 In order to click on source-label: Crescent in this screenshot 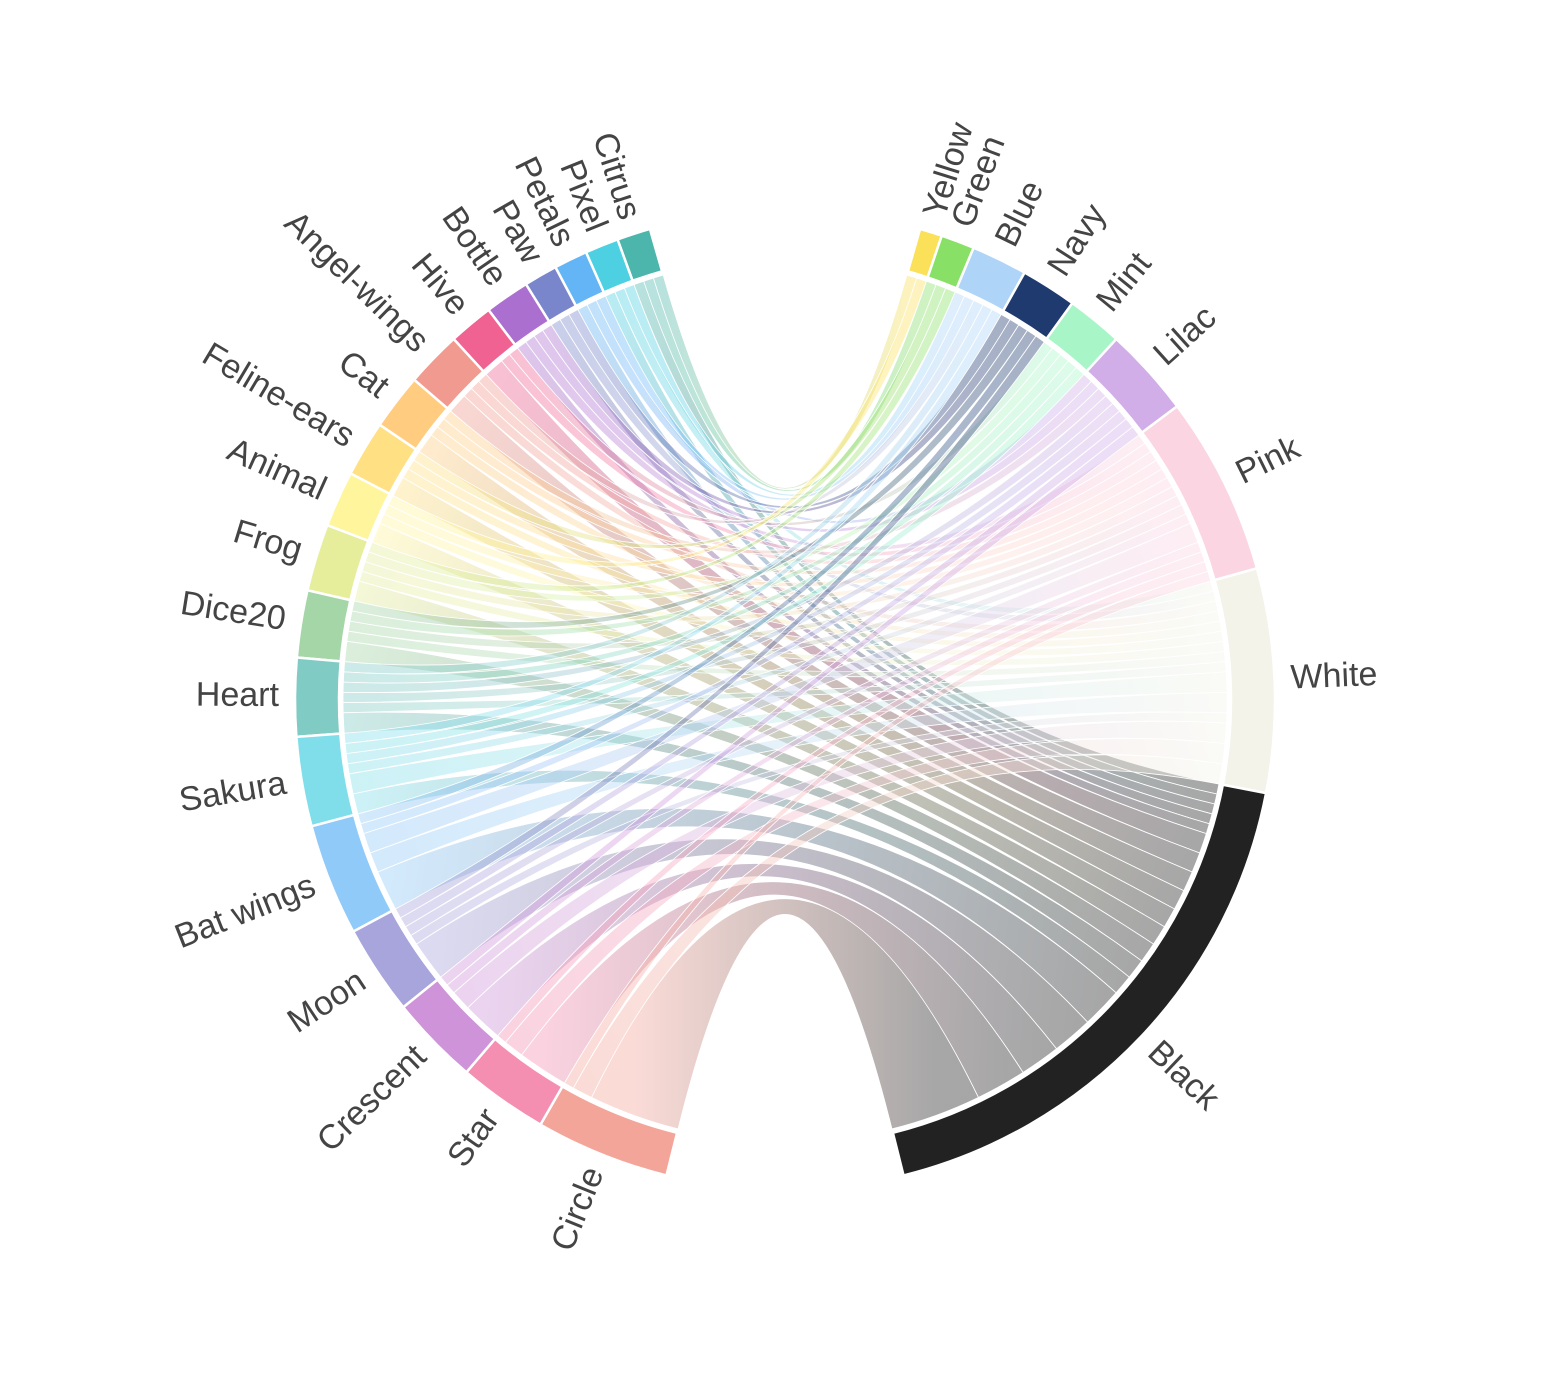, I will do `click(372, 1098)`.